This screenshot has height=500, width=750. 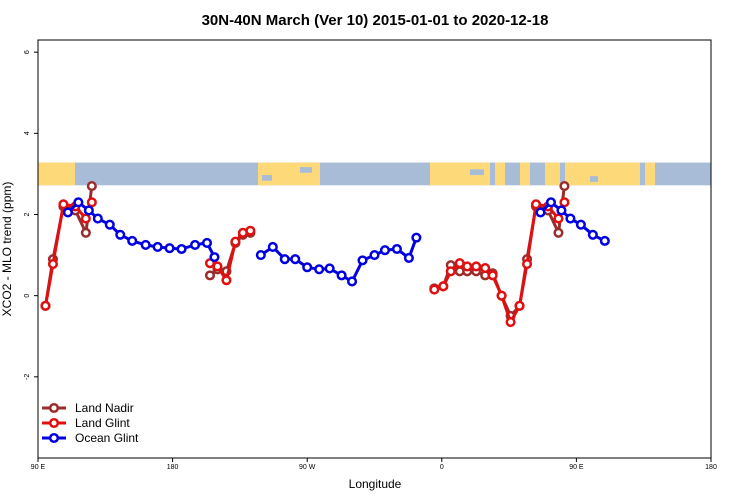 I want to click on y-tick-label: 6, so click(x=27, y=52).